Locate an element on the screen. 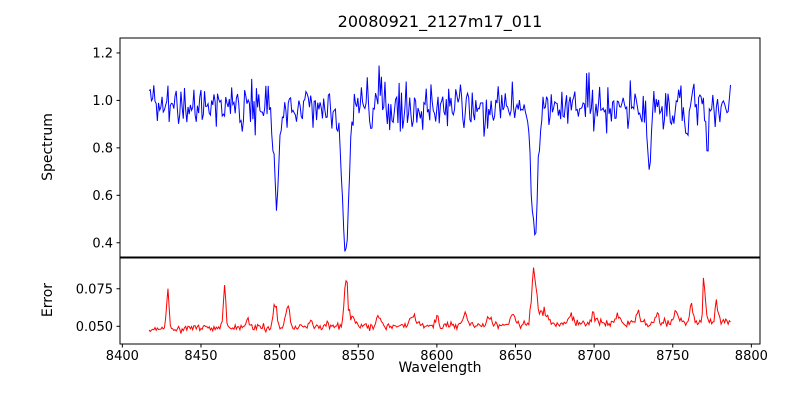 The width and height of the screenshot is (800, 400). spectrum-y-tick-label: 1.0 is located at coordinates (102, 101).